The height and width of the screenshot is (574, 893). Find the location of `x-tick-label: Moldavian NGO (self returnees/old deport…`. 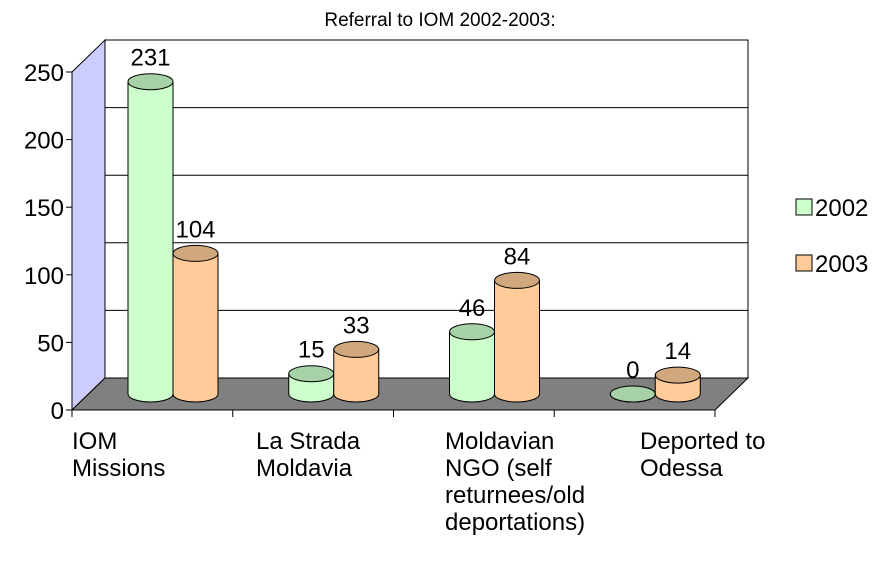

x-tick-label: Moldavian NGO (self returnees/old deport… is located at coordinates (515, 482).